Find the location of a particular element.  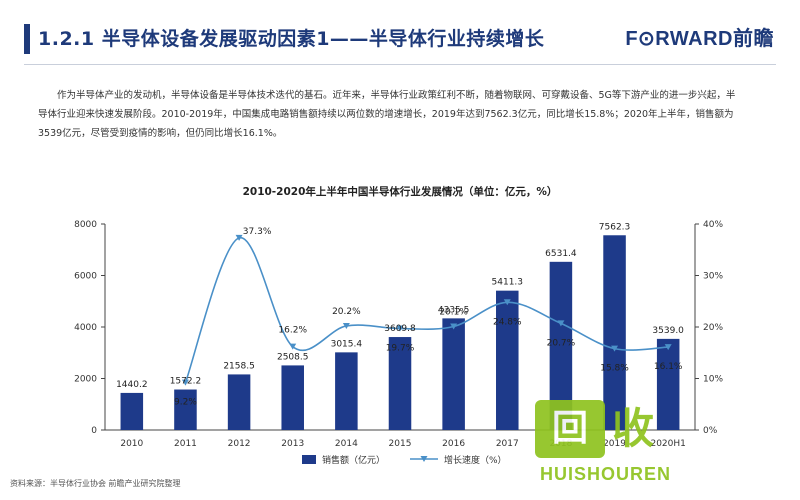

legend-swatch-bar is located at coordinates (309, 459).